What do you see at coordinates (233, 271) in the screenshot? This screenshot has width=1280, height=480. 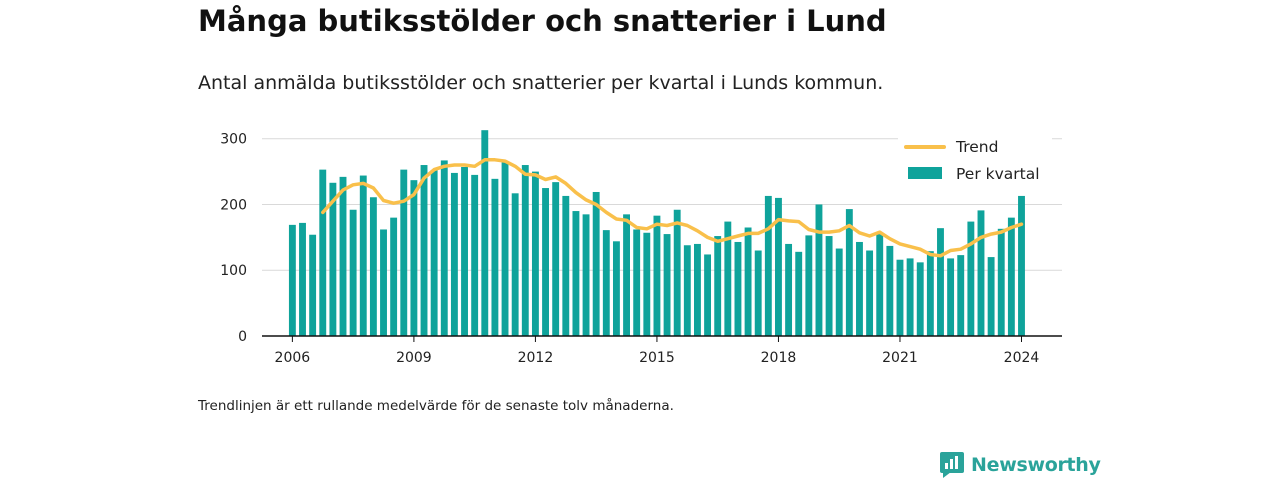 I see `y-tick-label: 100` at bounding box center [233, 271].